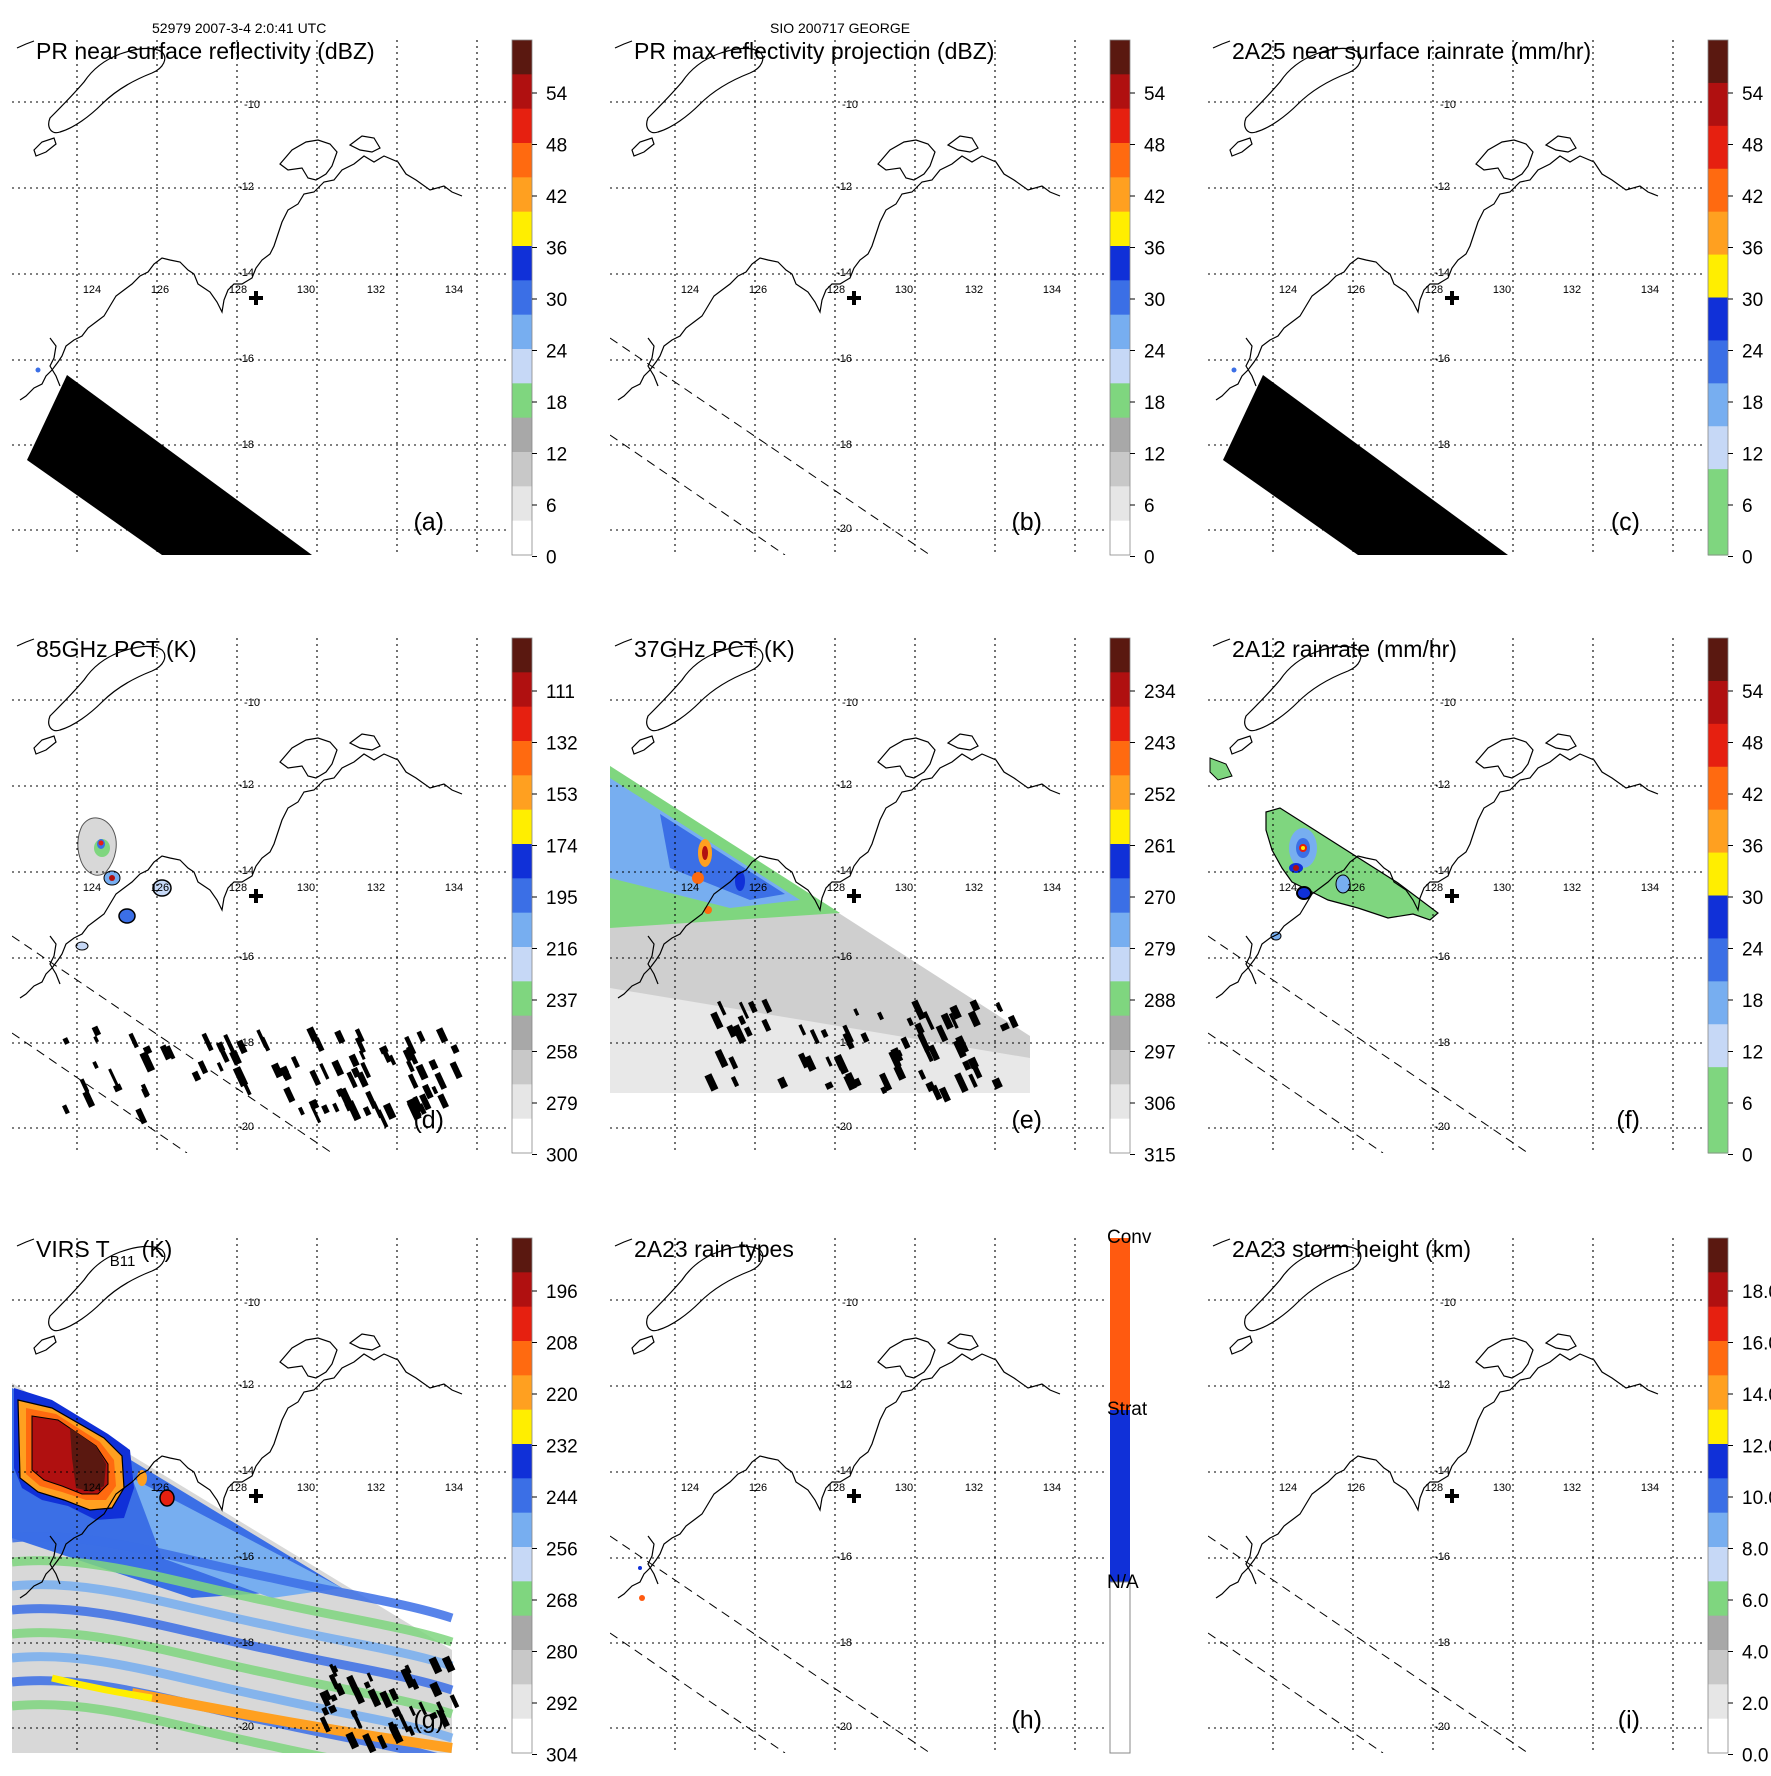 The height and width of the screenshot is (1776, 1771). Describe the element at coordinates (428, 522) in the screenshot. I see `panel-letter: (a)` at that location.